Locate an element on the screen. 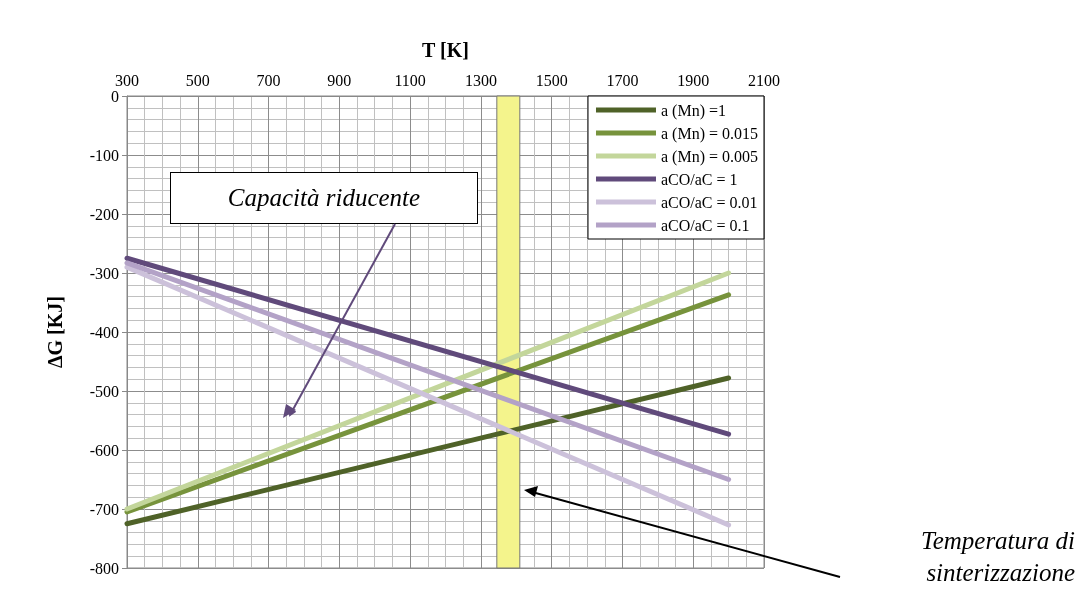  legend-label: aCO/aC = 0.1 is located at coordinates (705, 225).